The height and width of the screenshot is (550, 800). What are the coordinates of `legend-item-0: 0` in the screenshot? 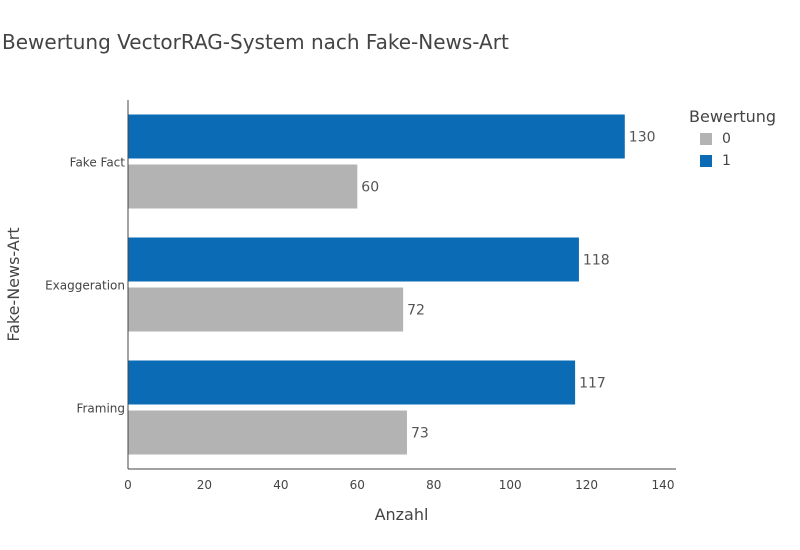 It's located at (732, 139).